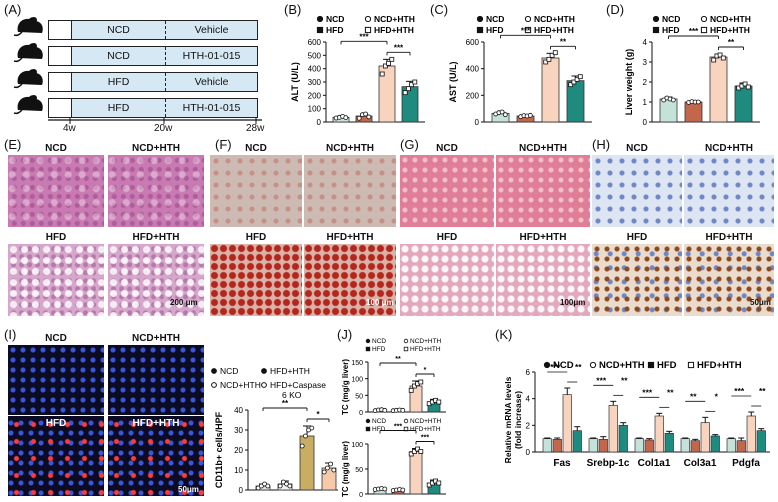 This screenshot has width=778, height=502. I want to click on y-tick-label: 50, so click(359, 470).